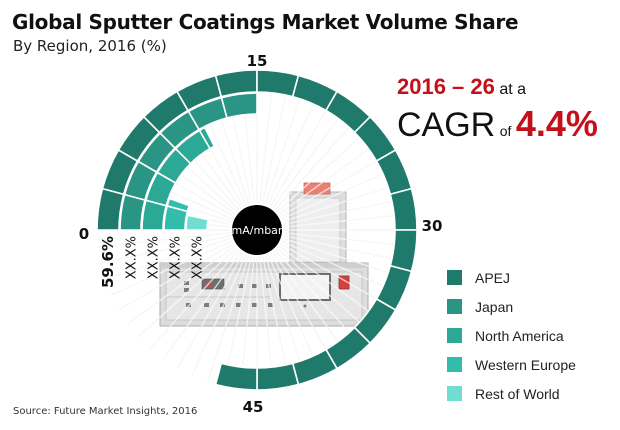 The image size is (620, 430). I want to click on tick-label-0: 0, so click(84, 234).